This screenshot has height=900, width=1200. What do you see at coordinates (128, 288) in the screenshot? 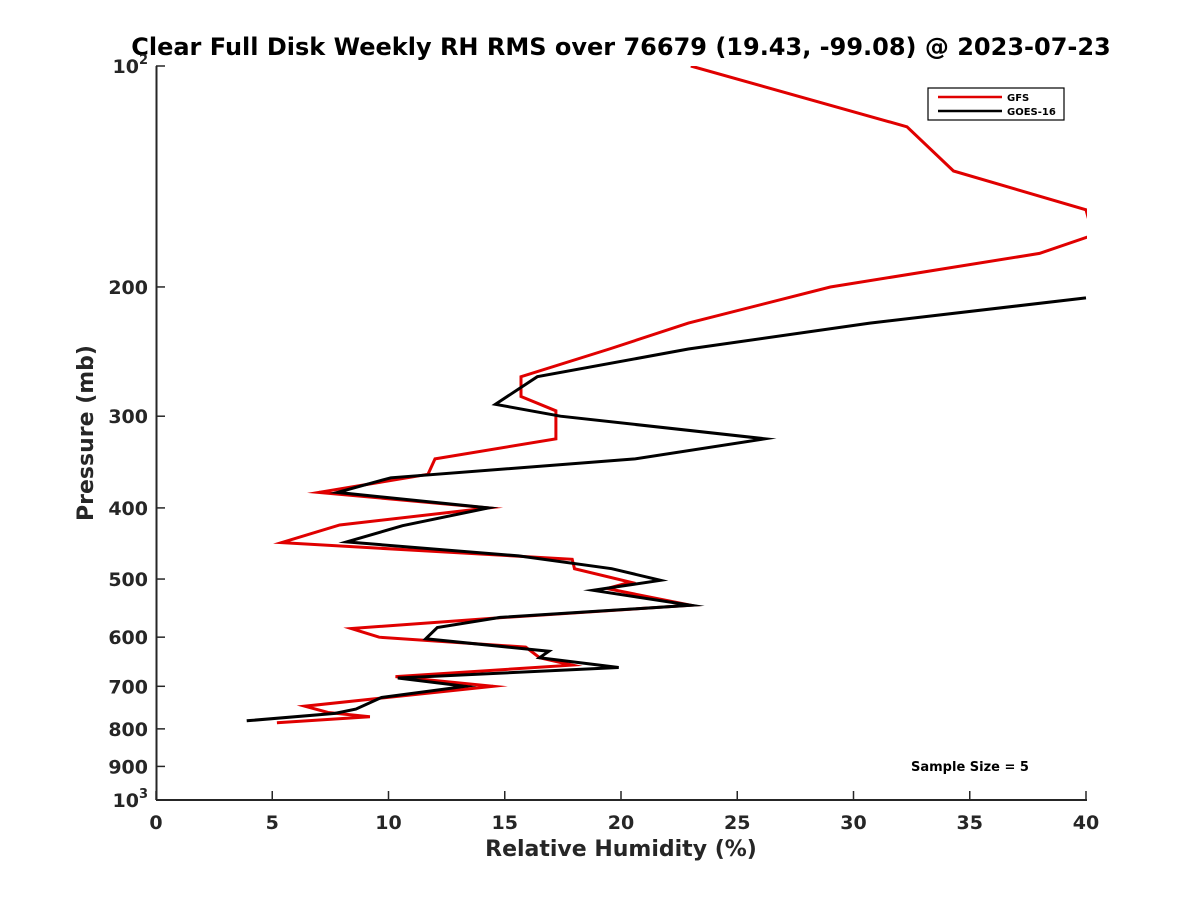
I see `y-tick-label: 200` at bounding box center [128, 288].